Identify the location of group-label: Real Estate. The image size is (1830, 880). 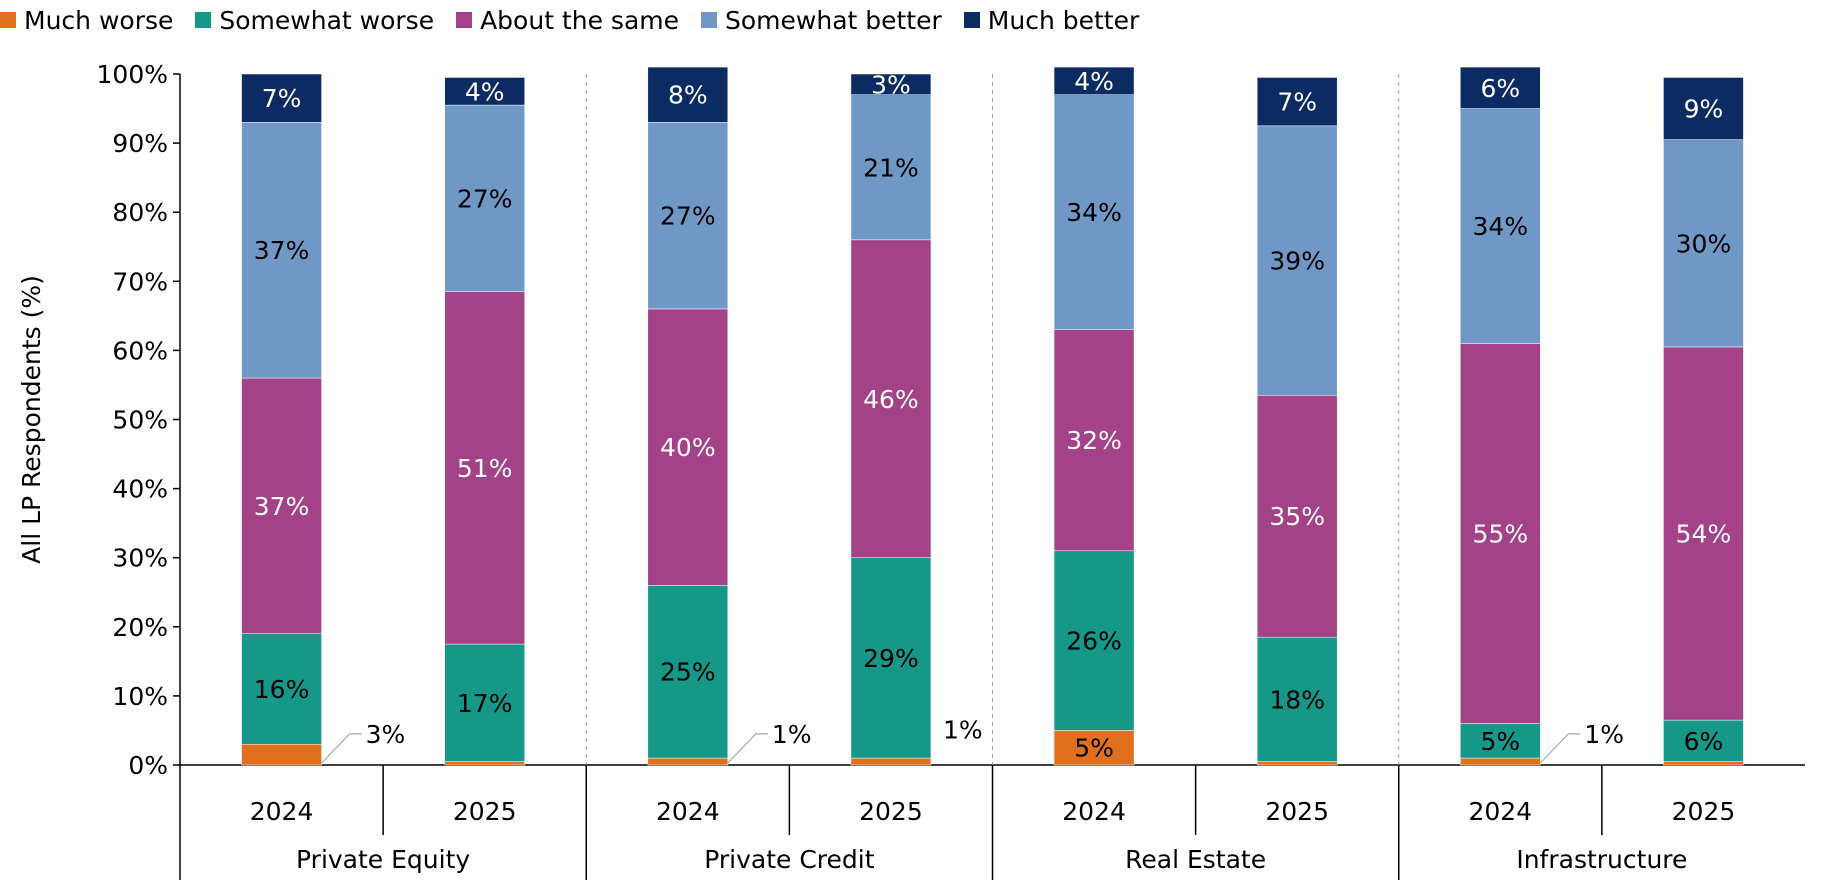
(1195, 859).